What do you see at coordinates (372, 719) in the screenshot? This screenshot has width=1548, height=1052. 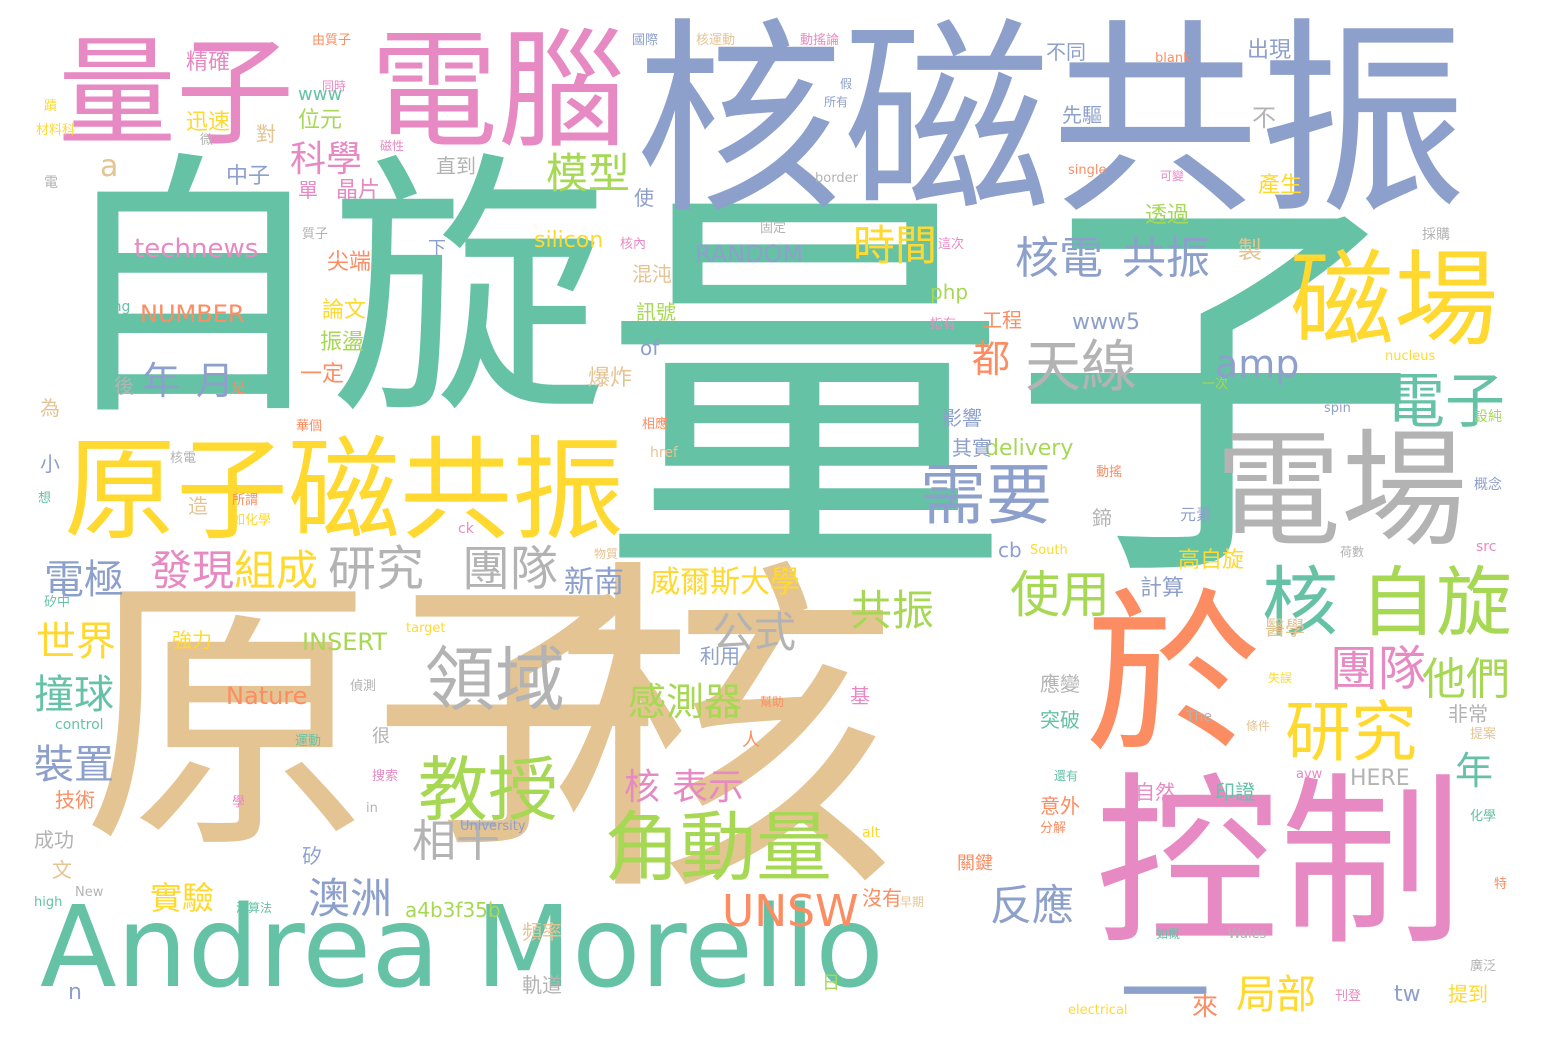 I see `word-cloud-word: 原子` at bounding box center [372, 719].